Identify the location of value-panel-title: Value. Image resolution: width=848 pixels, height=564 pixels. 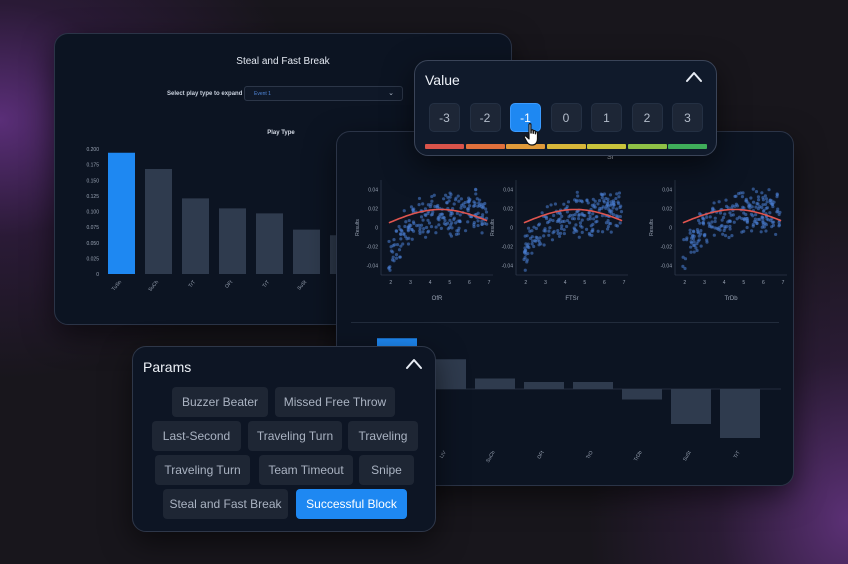
(442, 80).